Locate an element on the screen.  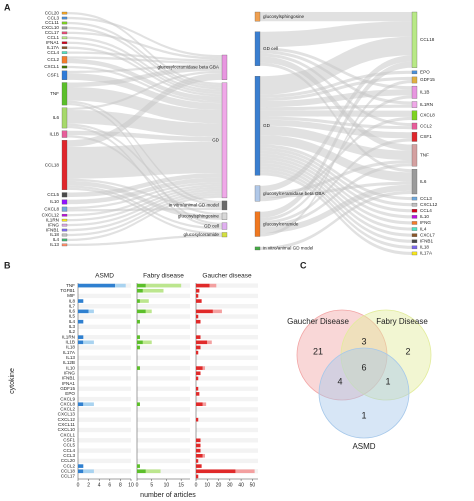
y-tick-label: CXCL12 is located at coordinates (67, 419).